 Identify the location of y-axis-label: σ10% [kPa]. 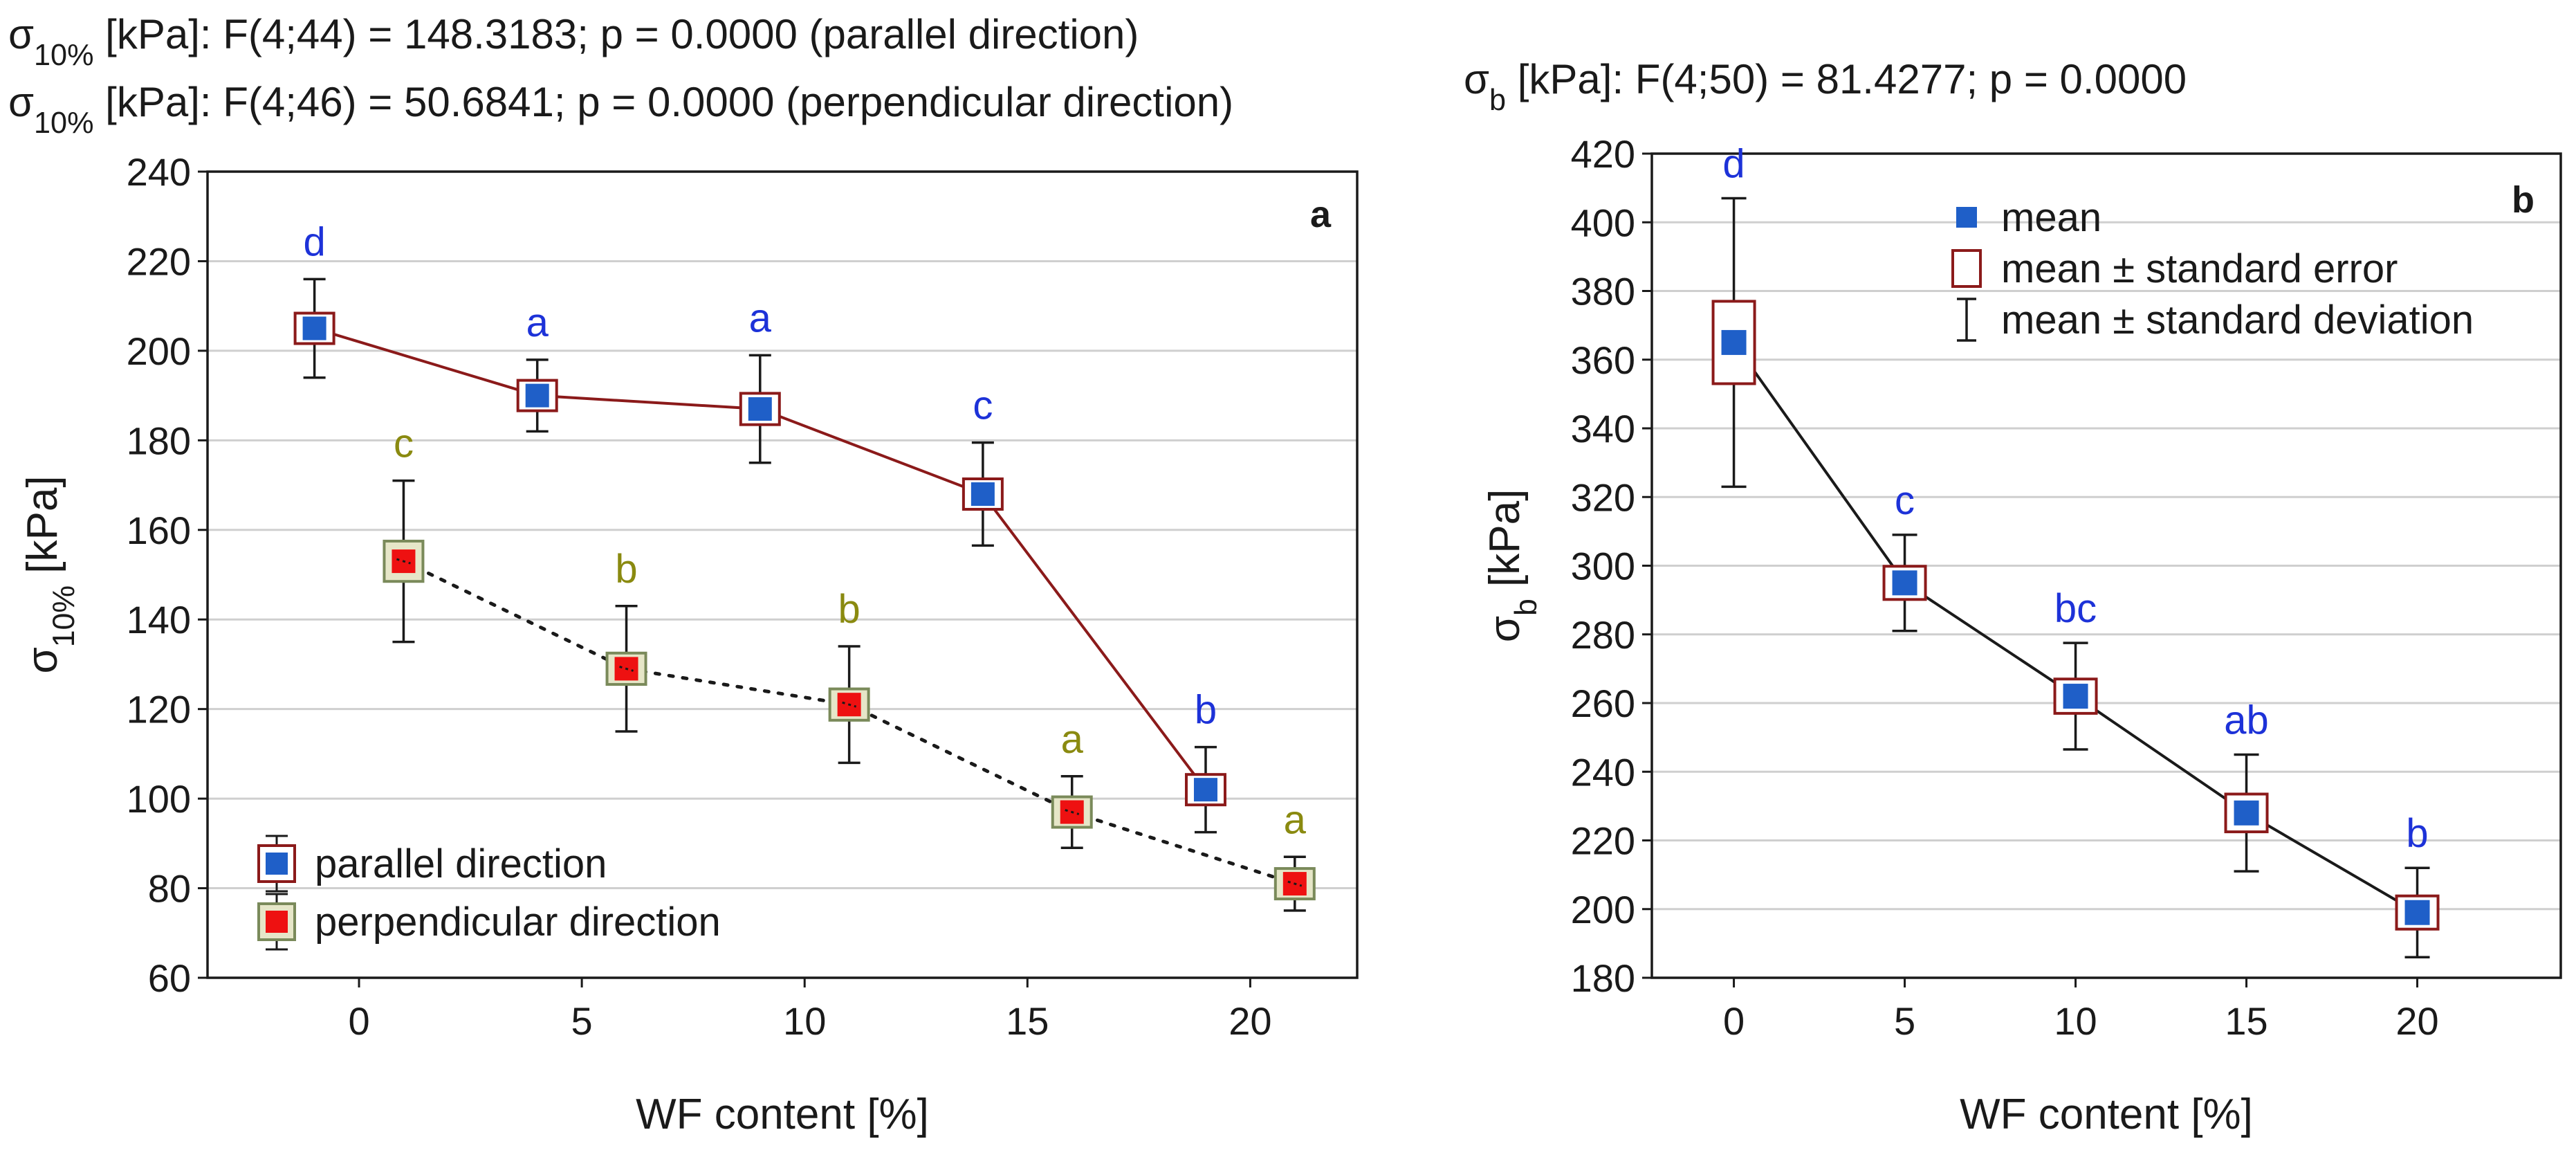
(50, 574).